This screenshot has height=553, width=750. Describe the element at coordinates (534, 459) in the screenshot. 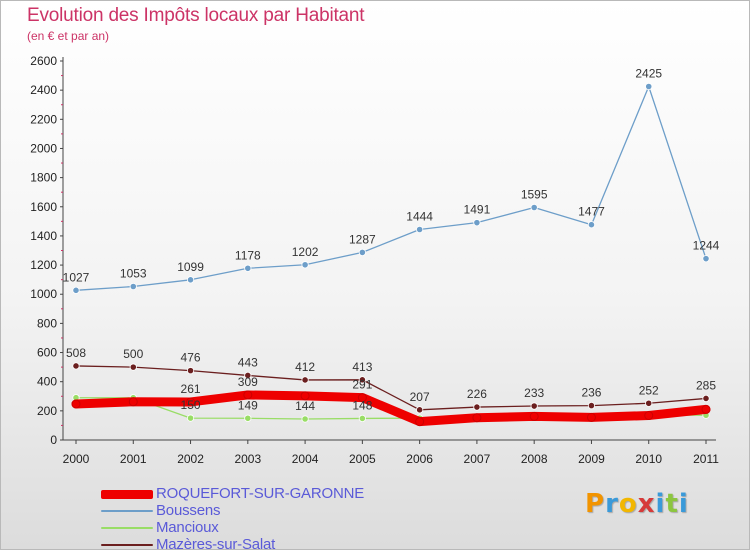

I see `x-tick-label: 2008` at that location.